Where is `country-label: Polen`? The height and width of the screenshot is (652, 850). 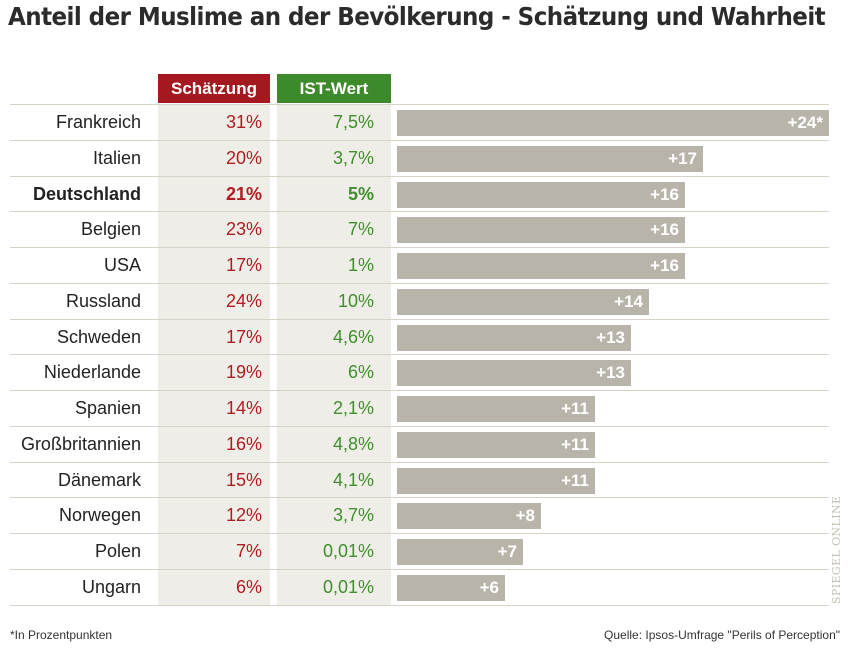
country-label: Polen is located at coordinates (117, 551).